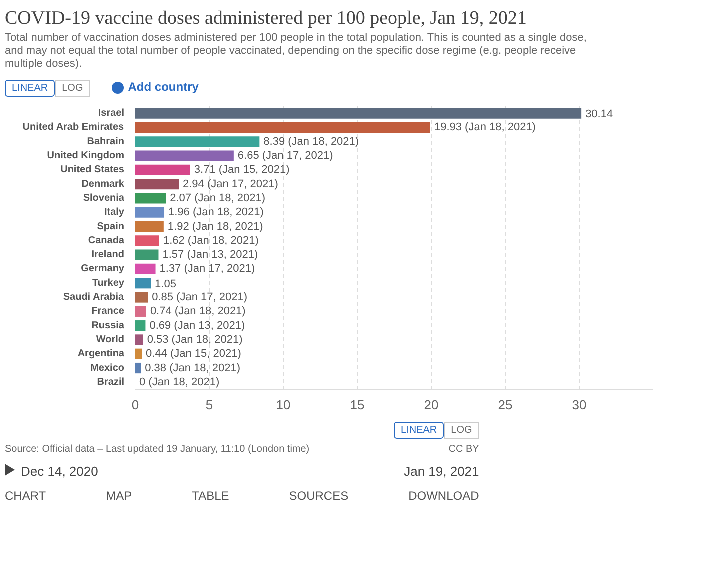  I want to click on data-label: 3.71 (Jan 15, 2021), so click(242, 170).